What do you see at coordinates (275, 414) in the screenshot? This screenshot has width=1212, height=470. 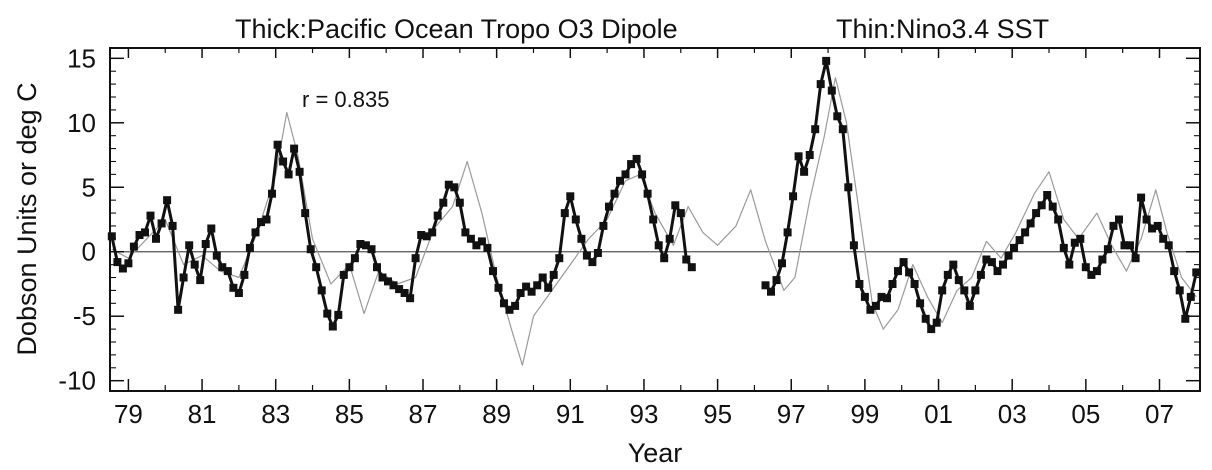 I see `x-tick-label: 83` at bounding box center [275, 414].